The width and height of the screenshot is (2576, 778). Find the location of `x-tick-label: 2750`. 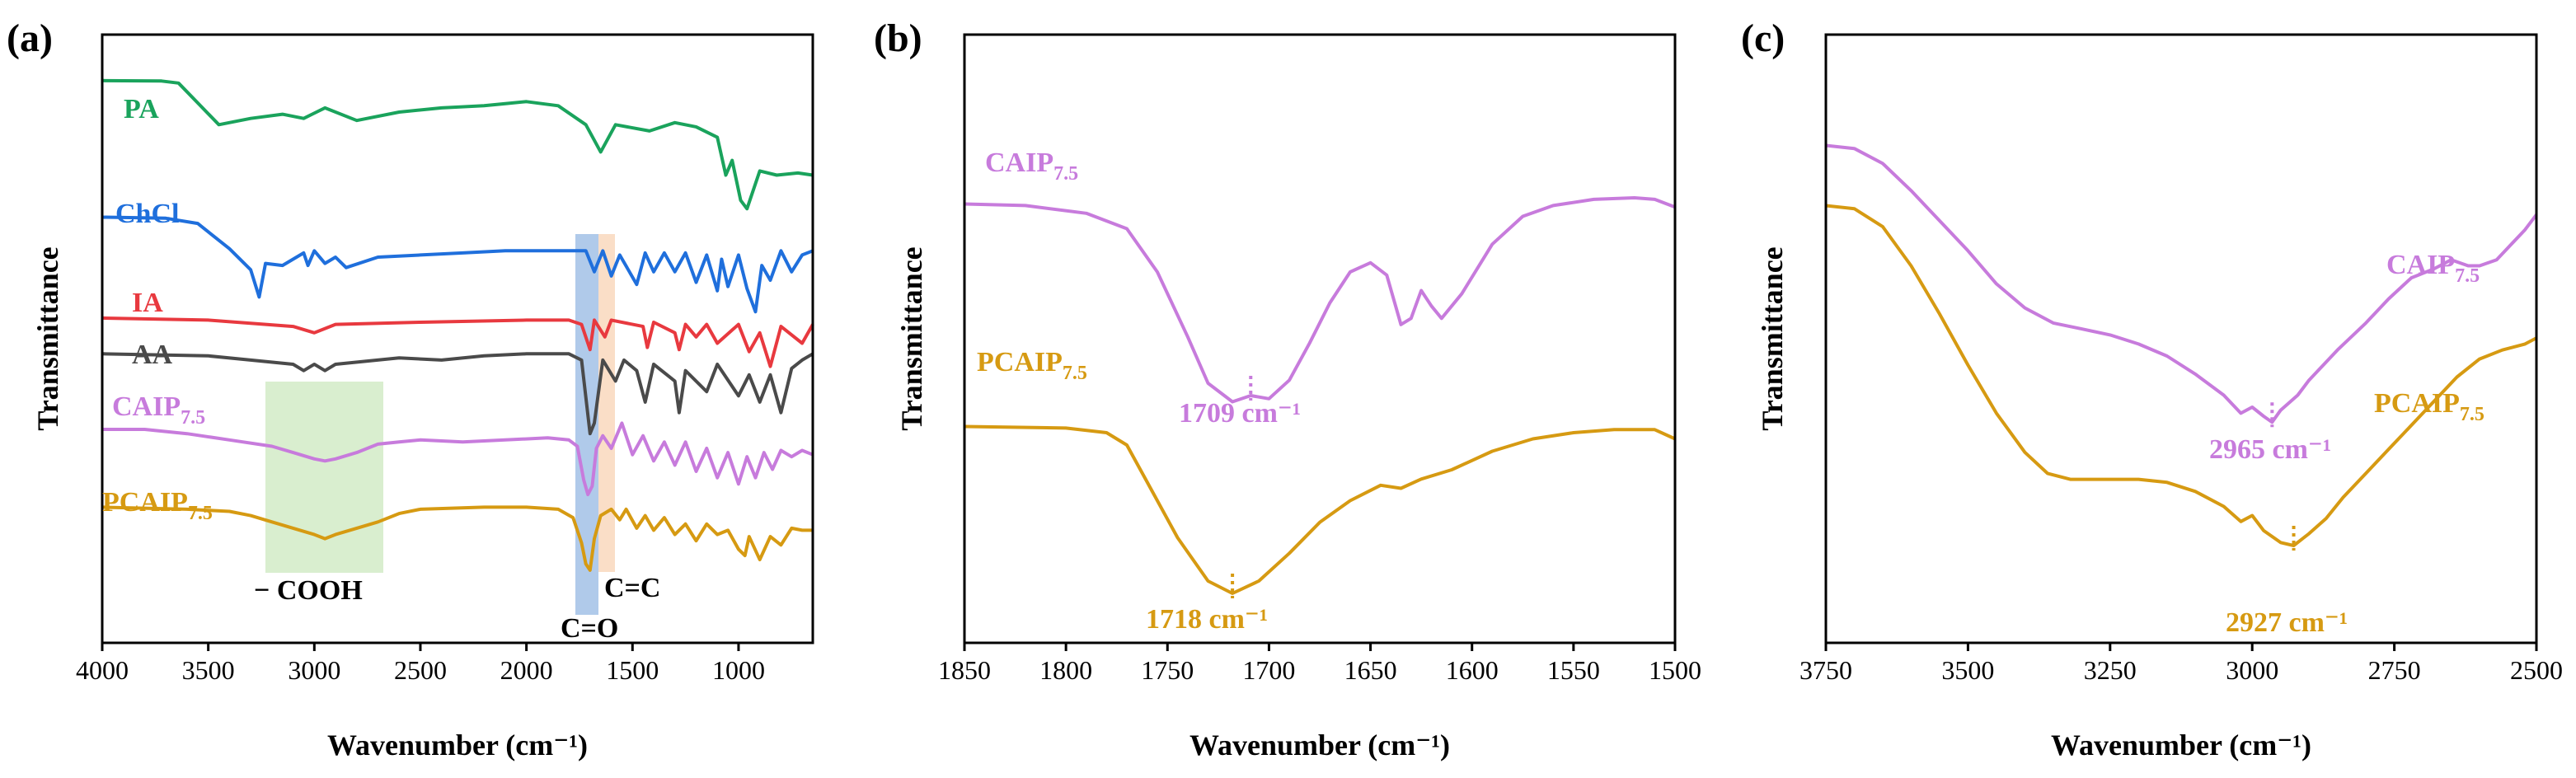

x-tick-label: 2750 is located at coordinates (2395, 670).